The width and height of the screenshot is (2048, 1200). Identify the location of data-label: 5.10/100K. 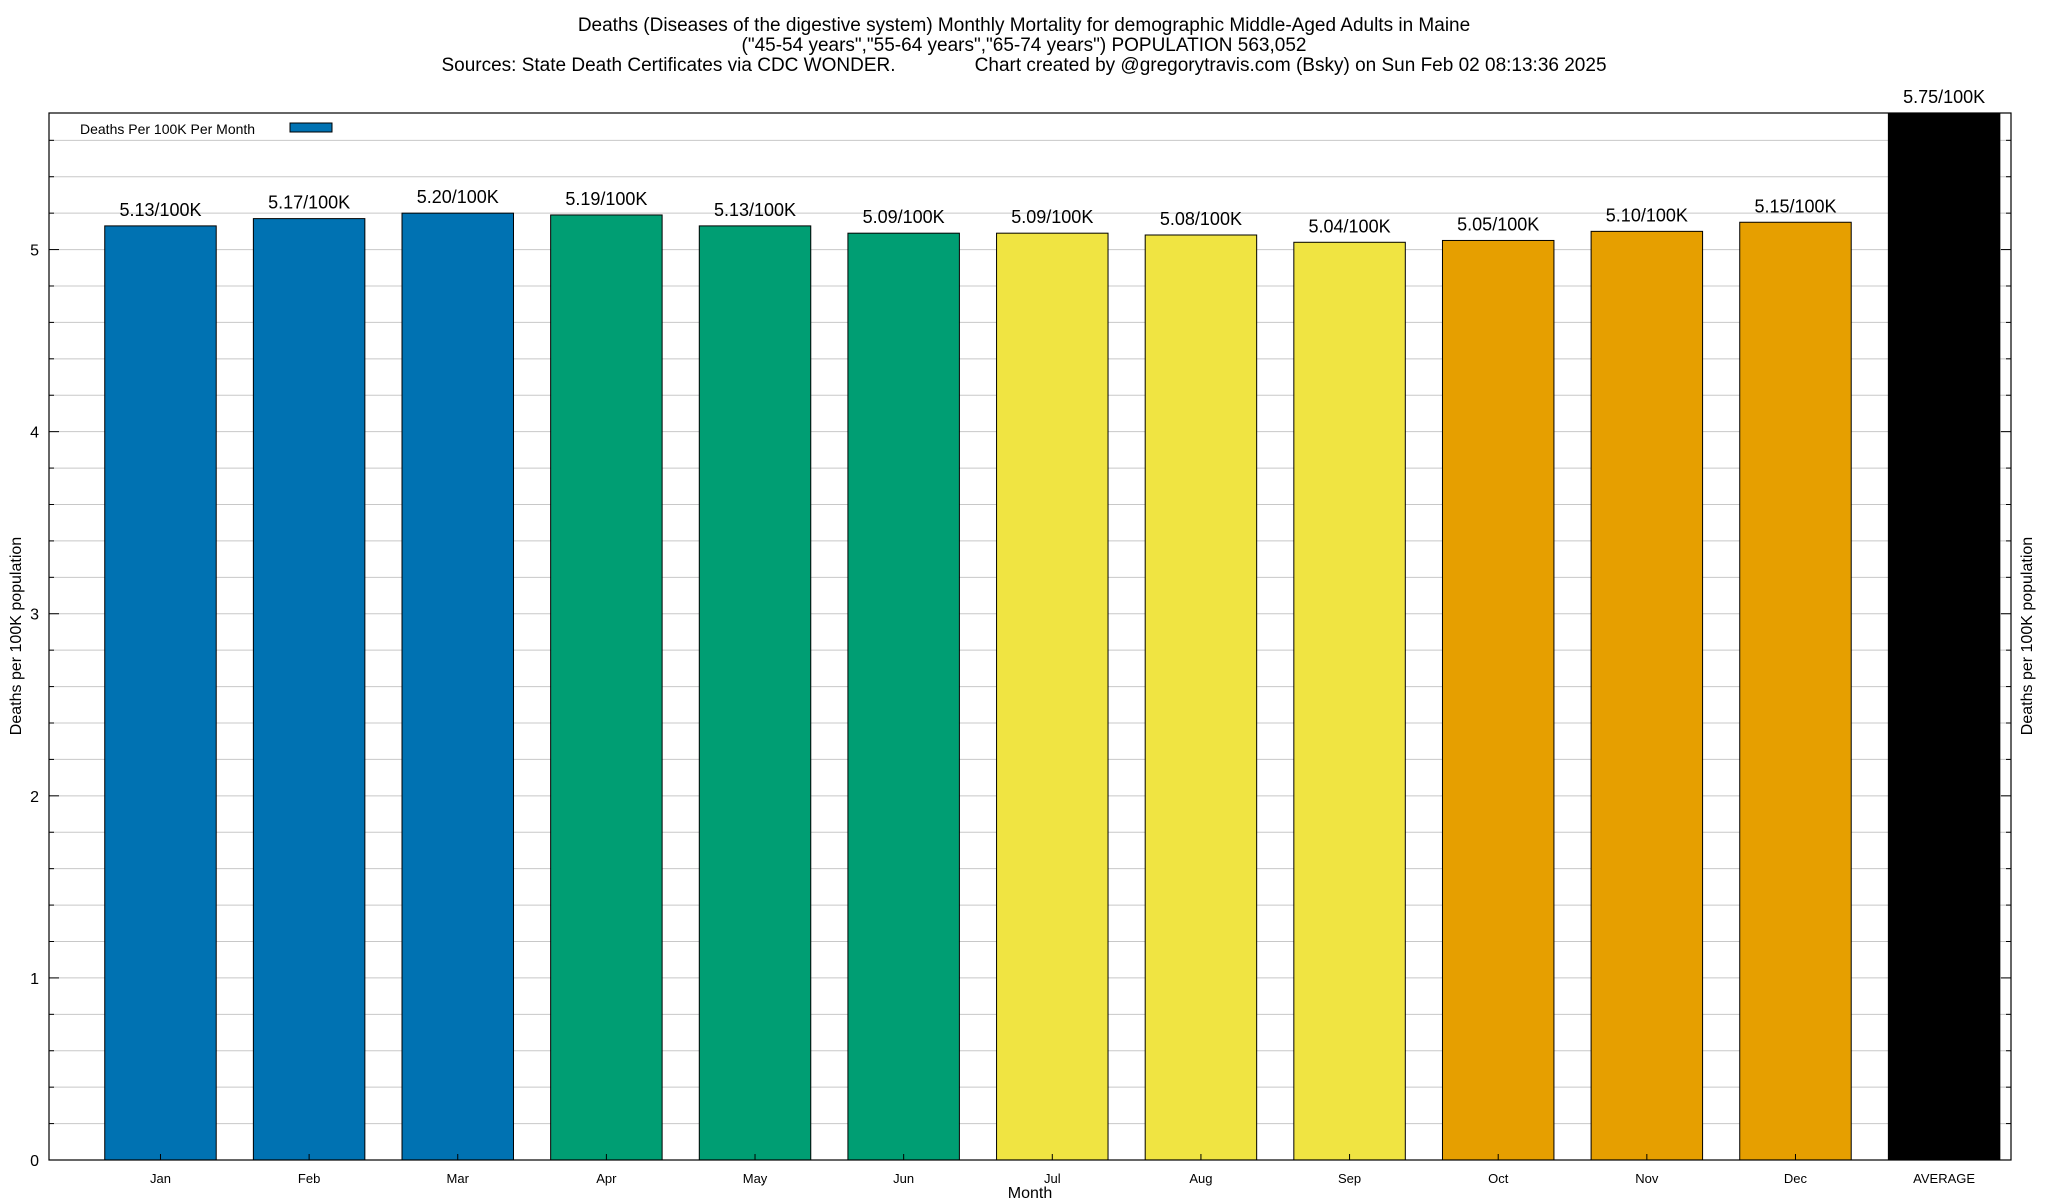
(1647, 215).